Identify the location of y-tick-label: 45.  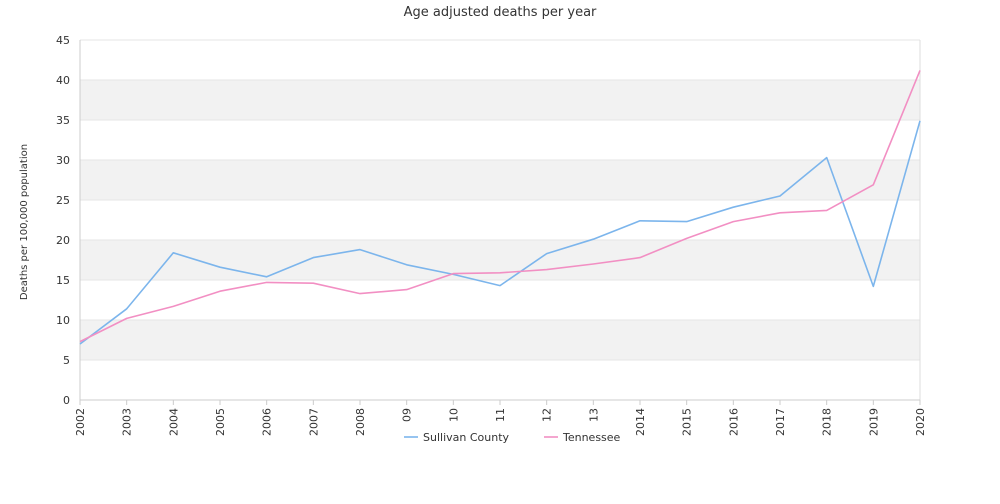
(63, 40).